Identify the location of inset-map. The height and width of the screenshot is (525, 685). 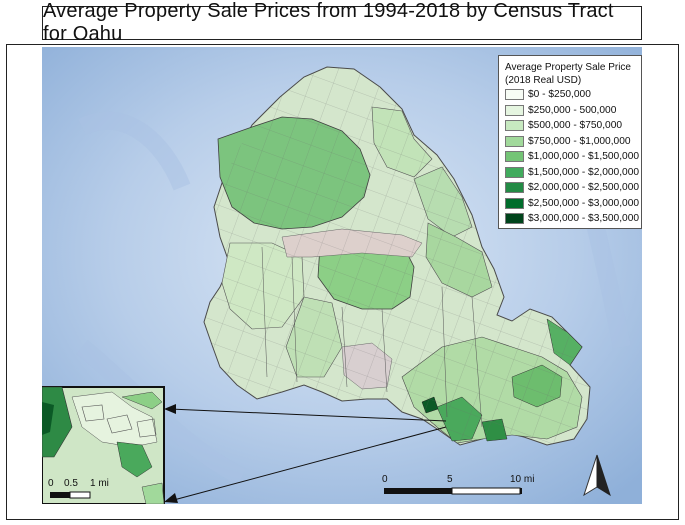
(103, 445).